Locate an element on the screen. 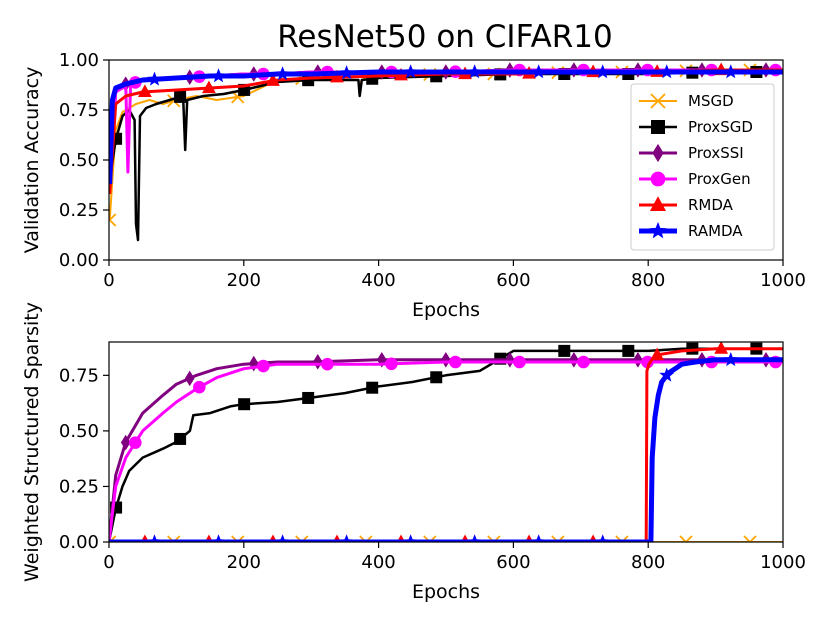 Image resolution: width=830 pixels, height=623 pixels. sparsity-x-label: Epochs is located at coordinates (446, 592).